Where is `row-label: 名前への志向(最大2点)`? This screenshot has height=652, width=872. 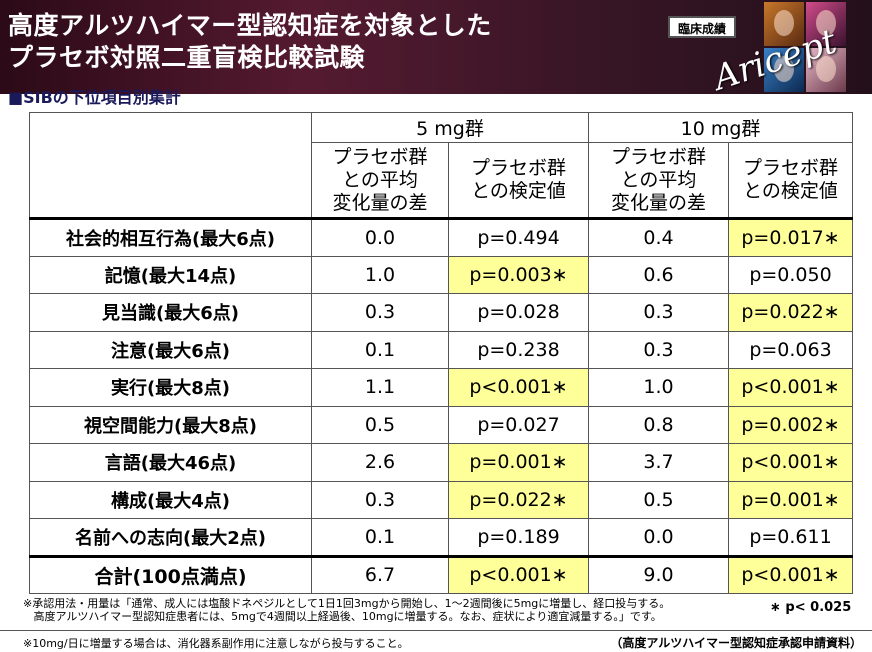
row-label: 名前への志向(最大2点) is located at coordinates (170, 537).